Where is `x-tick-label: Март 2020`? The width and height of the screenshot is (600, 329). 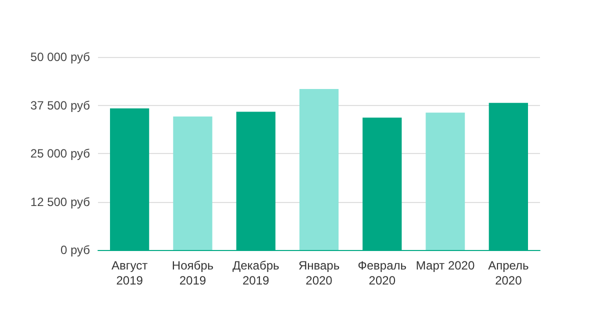
x-tick-label: Март 2020 is located at coordinates (445, 265).